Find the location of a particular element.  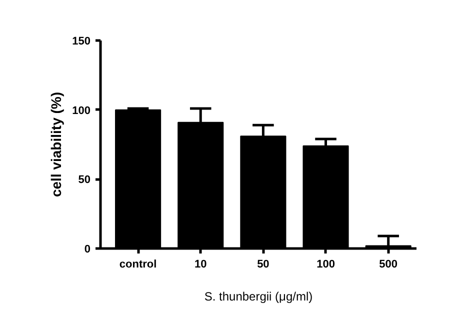

x-axis-title: S. thunbergii (μg/ml) is located at coordinates (258, 297).